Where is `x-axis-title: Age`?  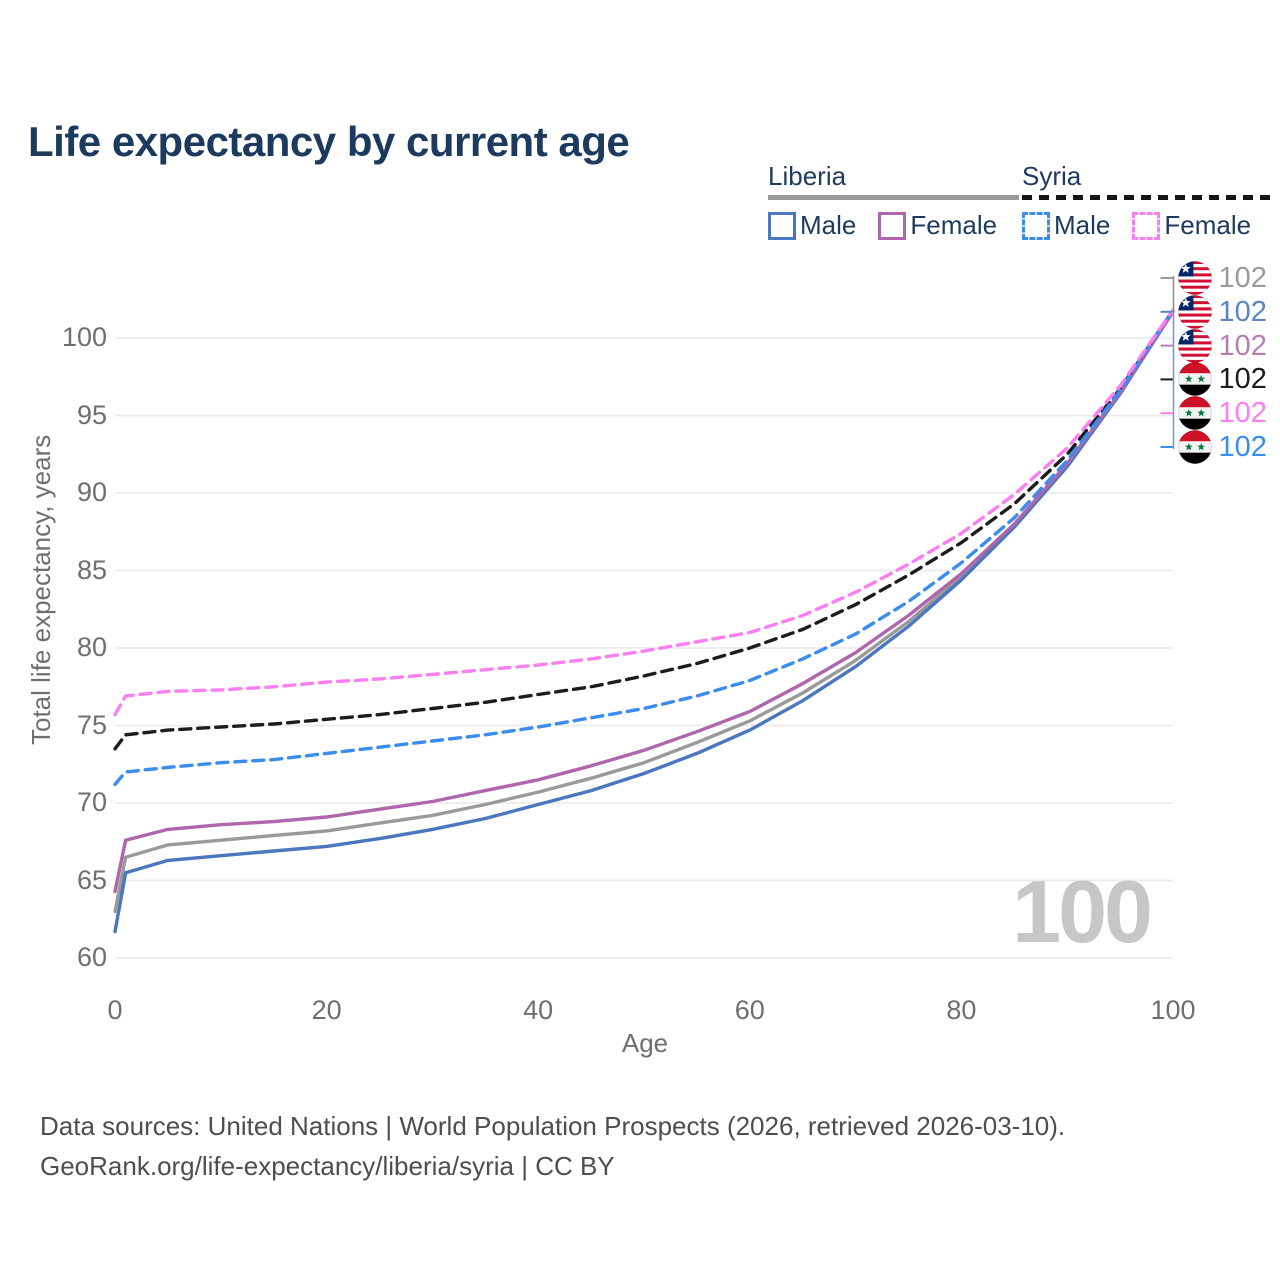 x-axis-title: Age is located at coordinates (645, 1043).